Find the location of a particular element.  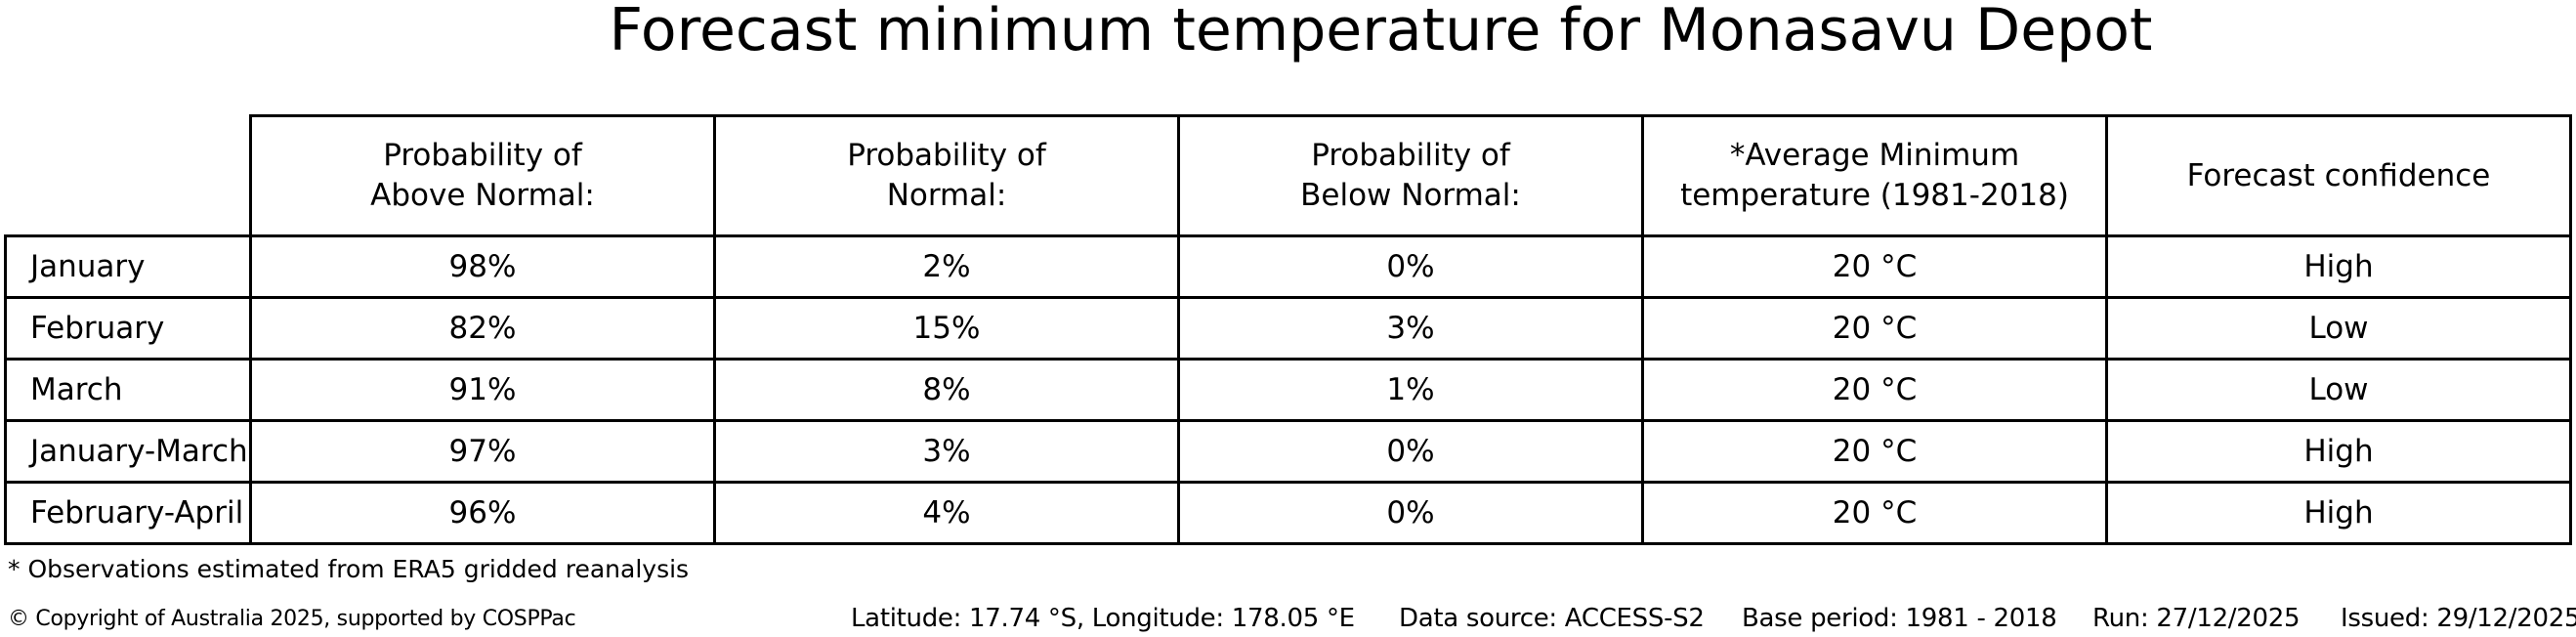

table-cell: 82% is located at coordinates (482, 328).